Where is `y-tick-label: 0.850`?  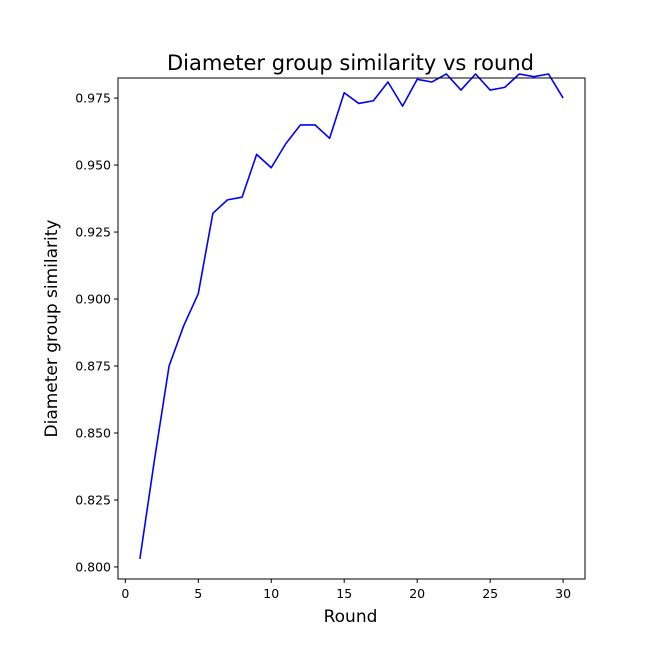 y-tick-label: 0.850 is located at coordinates (93, 432).